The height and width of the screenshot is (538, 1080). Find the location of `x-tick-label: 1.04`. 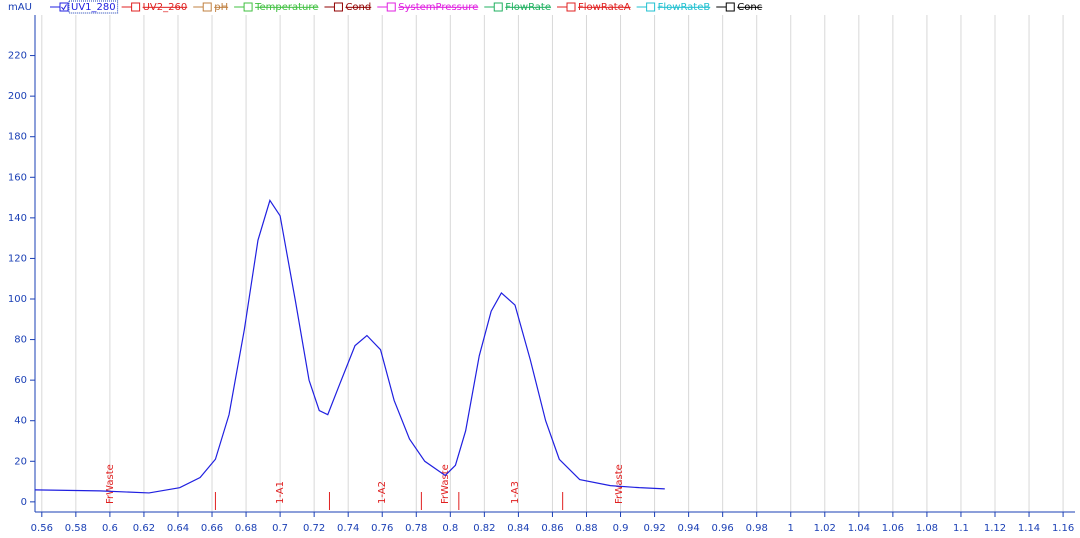

x-tick-label: 1.04 is located at coordinates (859, 528).